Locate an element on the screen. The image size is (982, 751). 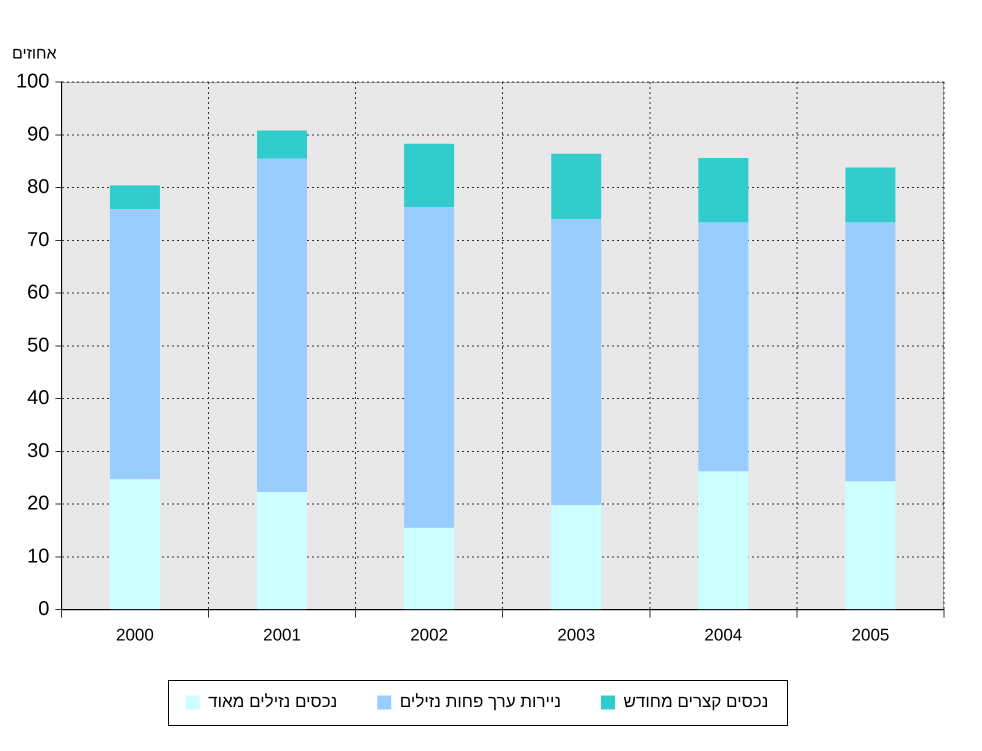
y-tick-label: 80 is located at coordinates (38, 187).